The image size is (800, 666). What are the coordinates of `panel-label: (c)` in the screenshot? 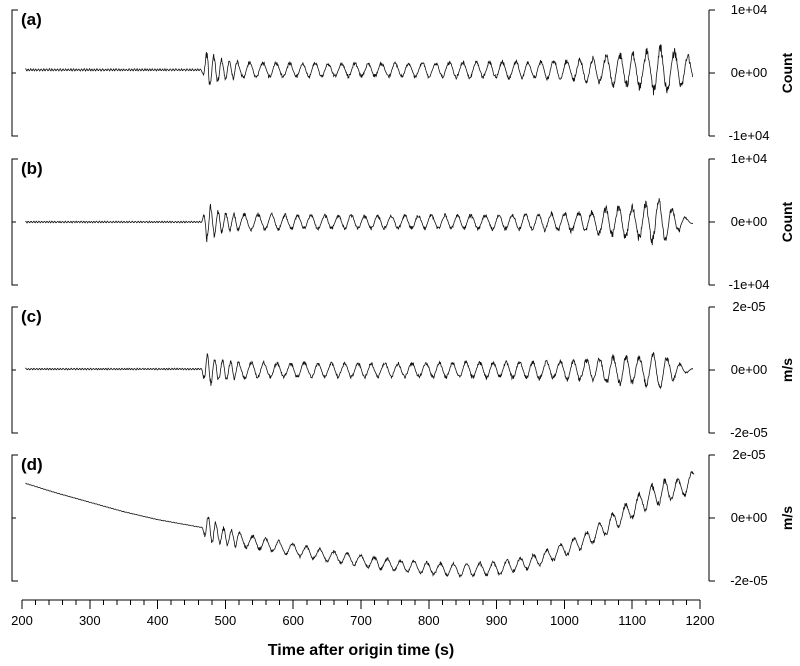 It's located at (31, 316).